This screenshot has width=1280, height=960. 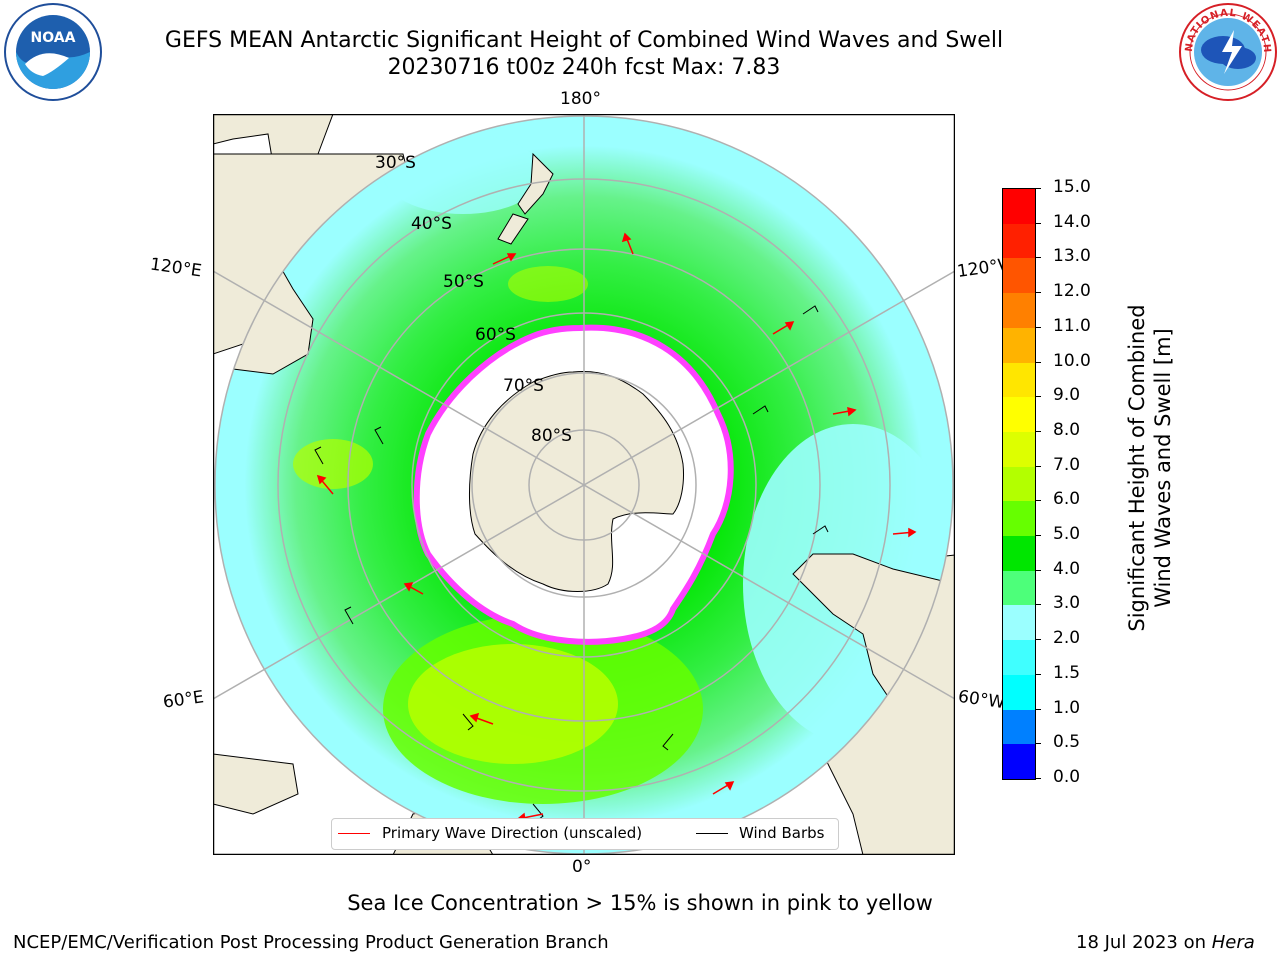 I want to click on colorbar-tick-label: 6.0, so click(x=1067, y=499).